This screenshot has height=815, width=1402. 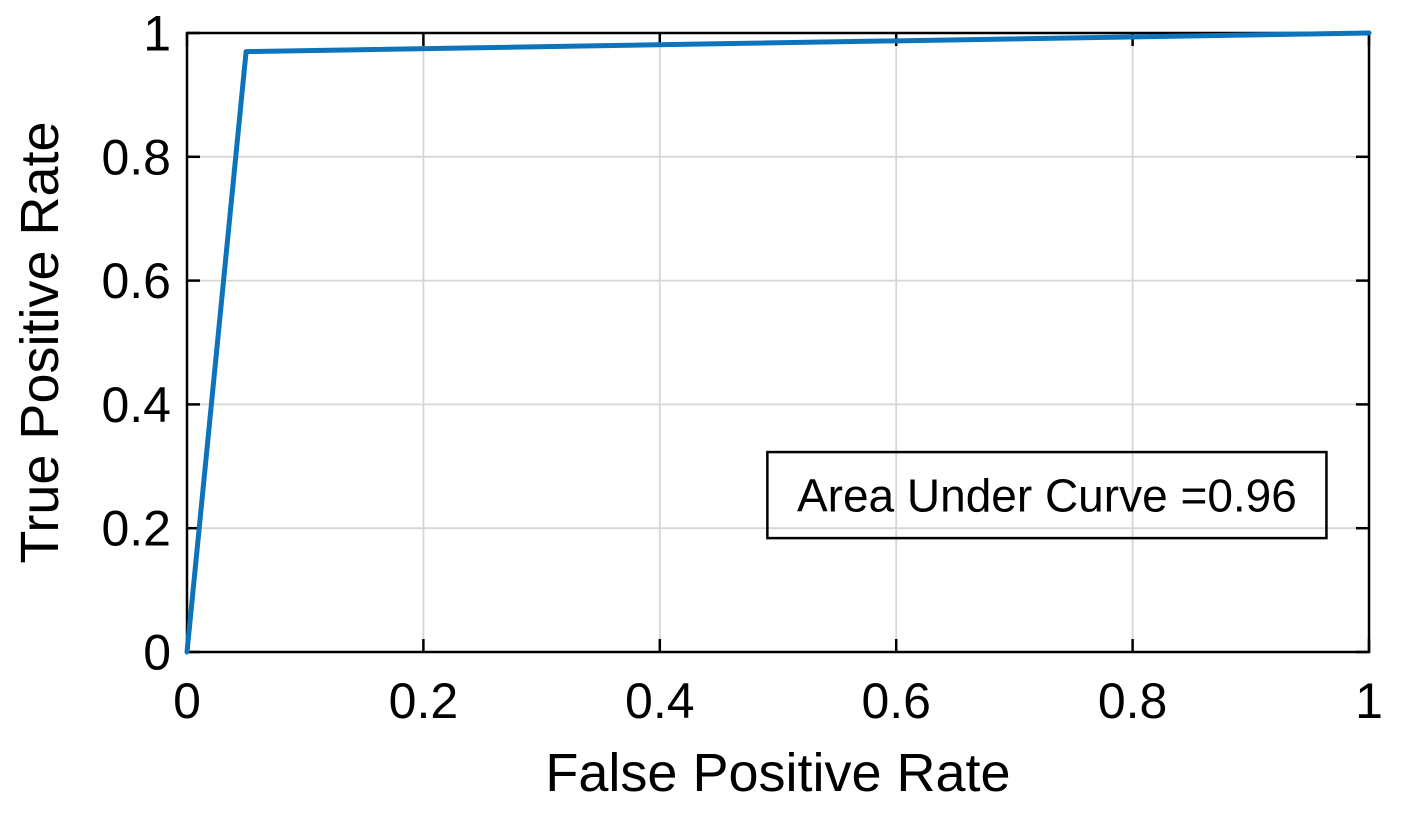 What do you see at coordinates (896, 701) in the screenshot?
I see `x-tick-label: 0.6` at bounding box center [896, 701].